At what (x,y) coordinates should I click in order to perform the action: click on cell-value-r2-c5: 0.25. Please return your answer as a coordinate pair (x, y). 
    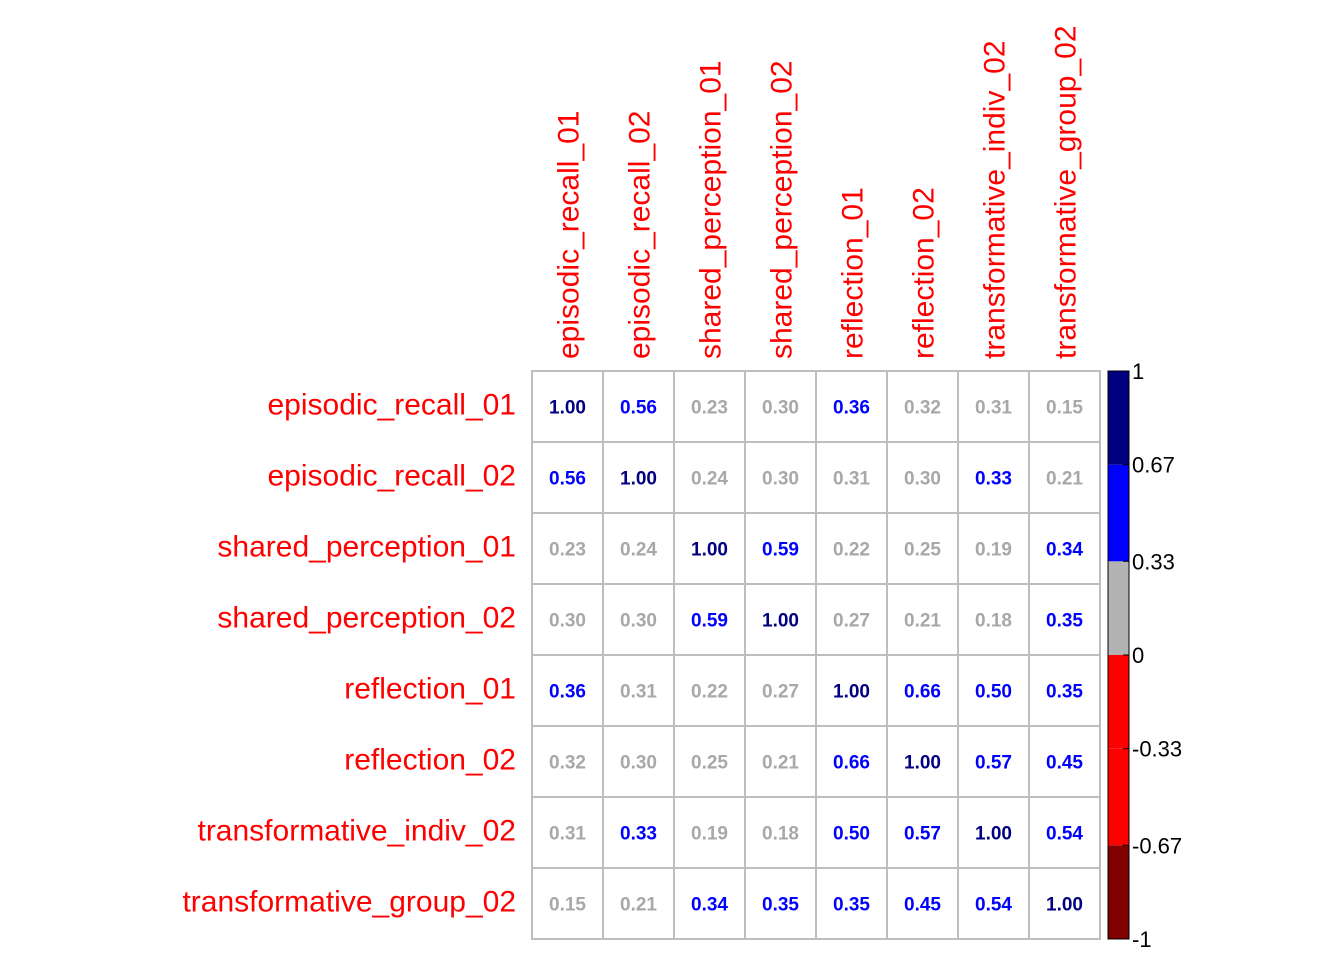
    Looking at the image, I should click on (922, 550).